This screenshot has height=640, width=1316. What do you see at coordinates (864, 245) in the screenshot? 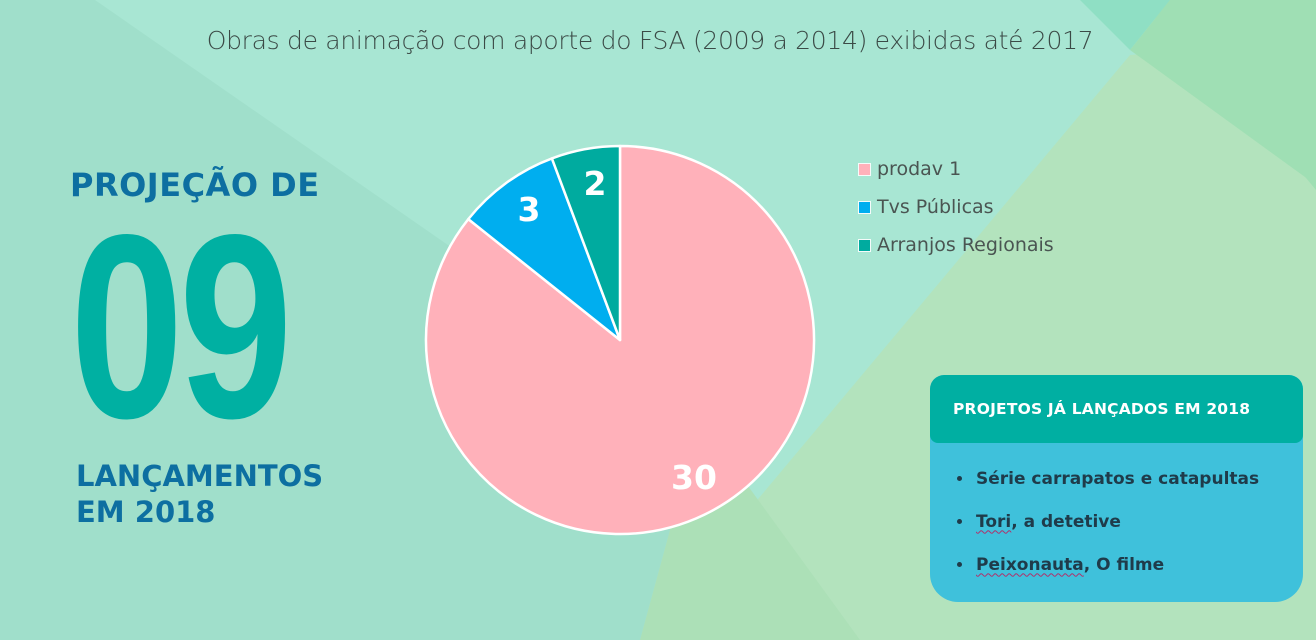
I see `legend-swatch-arranjos` at bounding box center [864, 245].